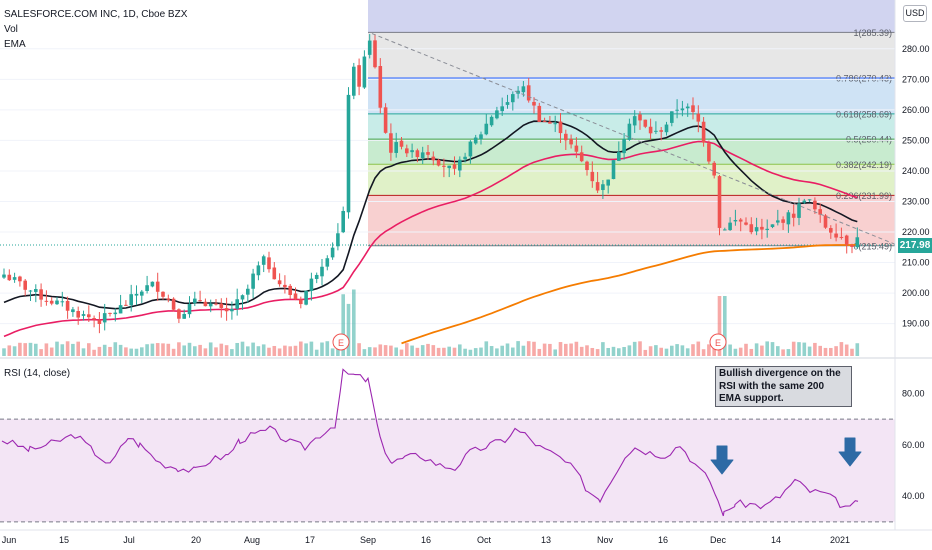 The image size is (932, 550). Describe the element at coordinates (915, 13) in the screenshot. I see `currency-button: USD` at that location.